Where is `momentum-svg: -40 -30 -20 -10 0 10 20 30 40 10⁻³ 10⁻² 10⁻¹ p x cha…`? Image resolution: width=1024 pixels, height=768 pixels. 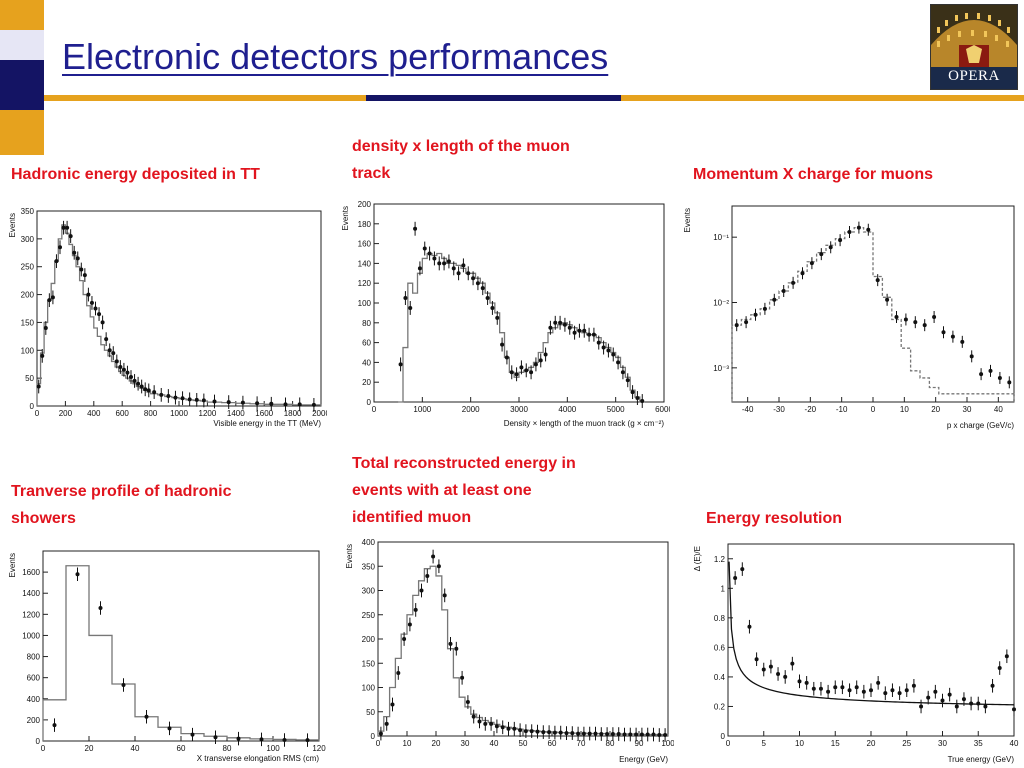
momentum-svg: -40 -30 -20 -10 0 10 20 30 40 10⁻³ 10⁻² 10⁻¹ p x cha… is located at coordinates (849, 317).